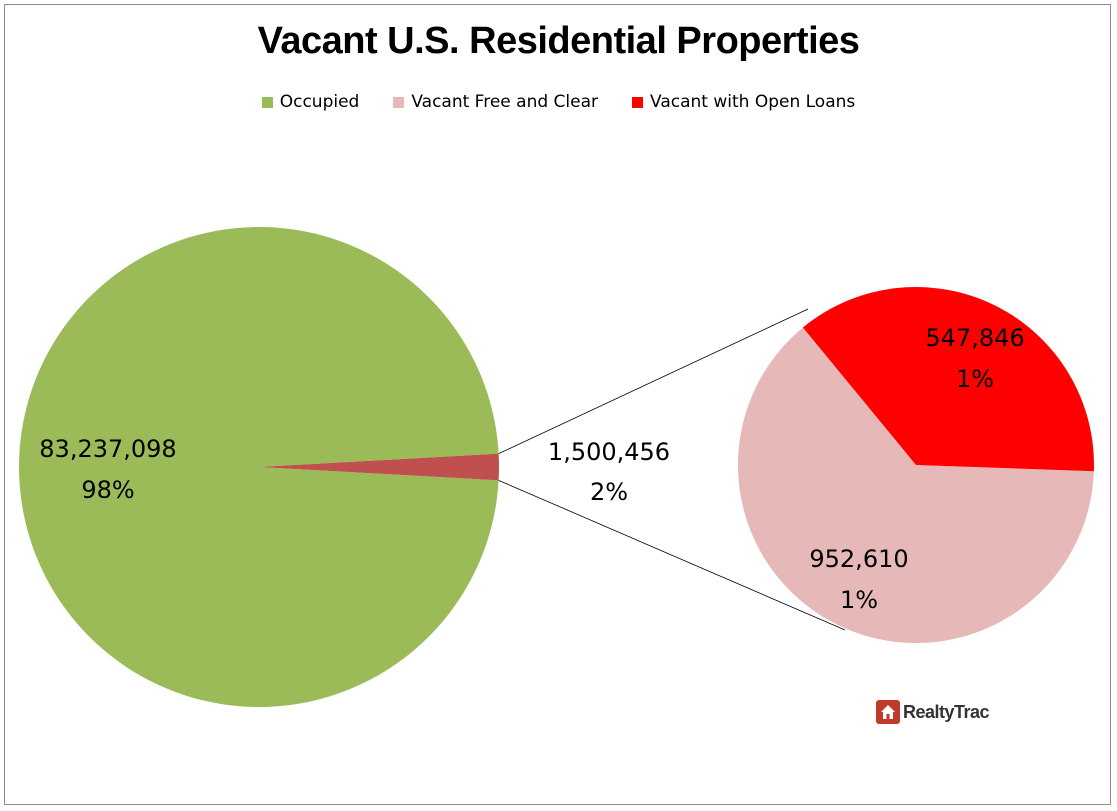  What do you see at coordinates (916, 485) in the screenshot?
I see `slice-vacant-free-and-clear` at bounding box center [916, 485].